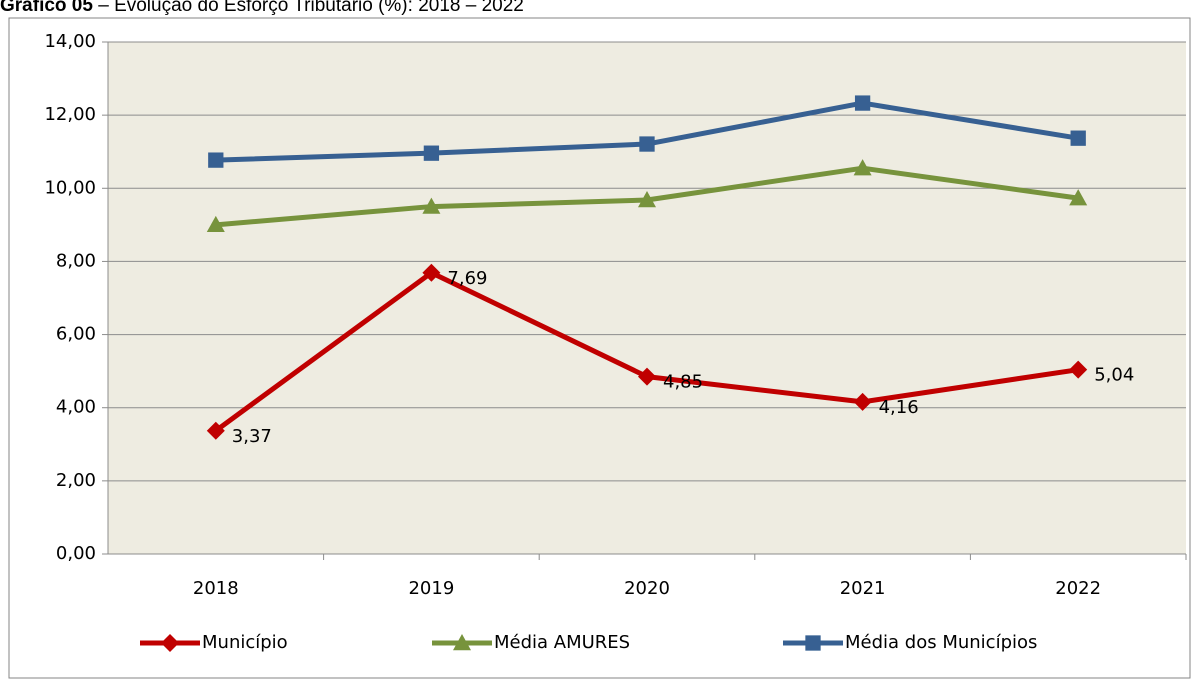 This screenshot has width=1203, height=680. Describe the element at coordinates (76, 260) in the screenshot. I see `y-tick-label: 8,00` at that location.